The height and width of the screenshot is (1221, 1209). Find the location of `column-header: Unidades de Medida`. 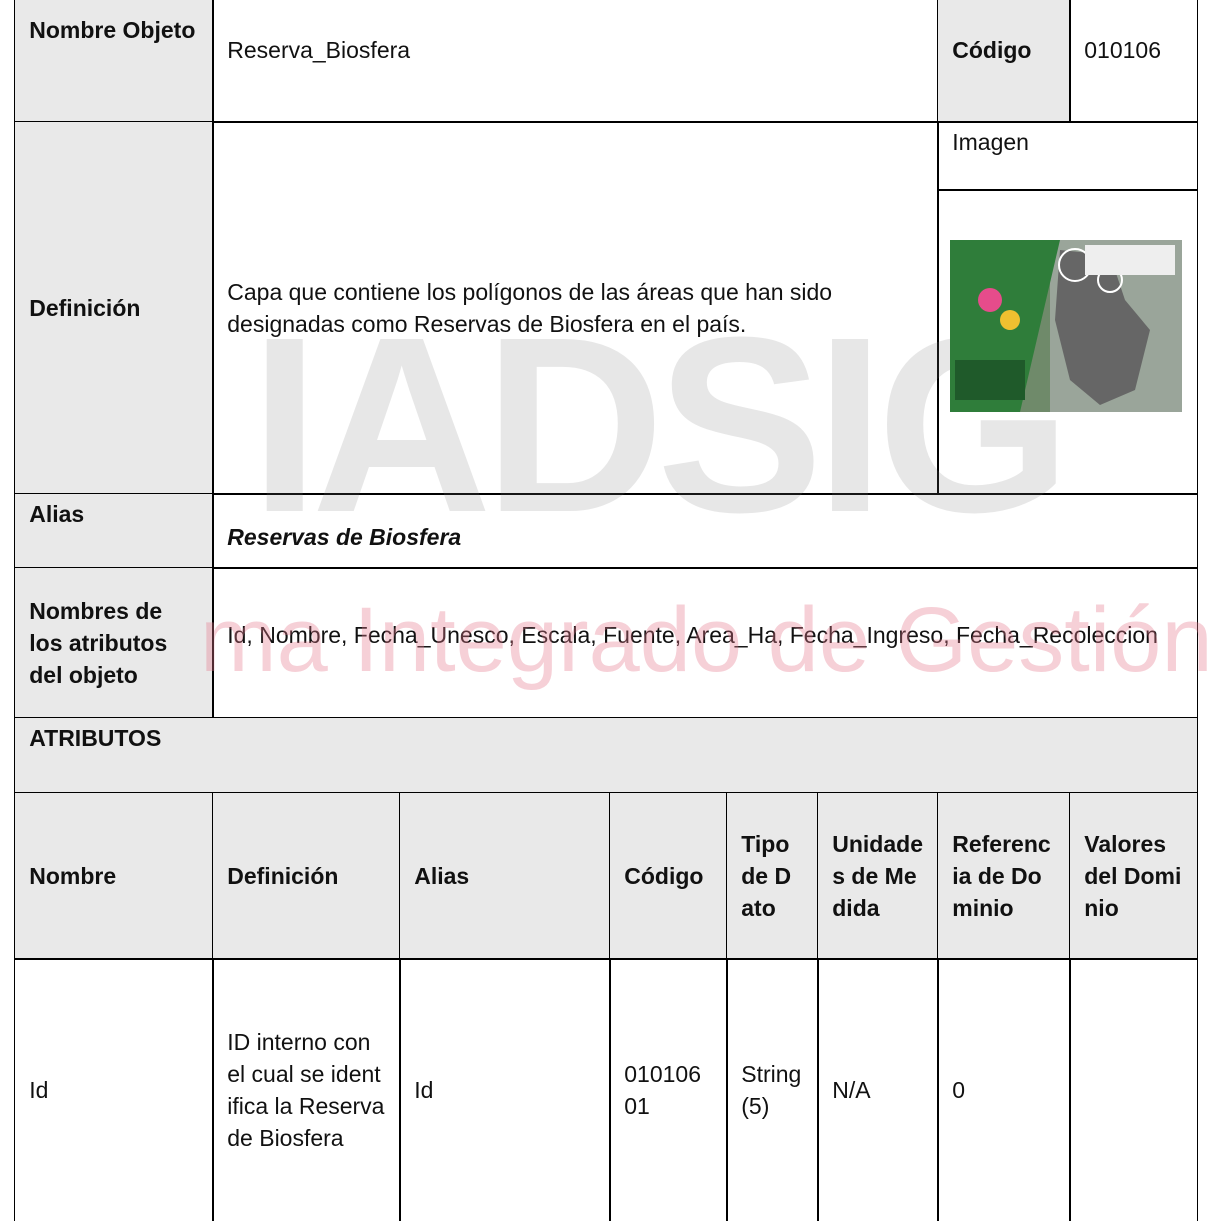

column-header: Unidades de Medida is located at coordinates (878, 876).